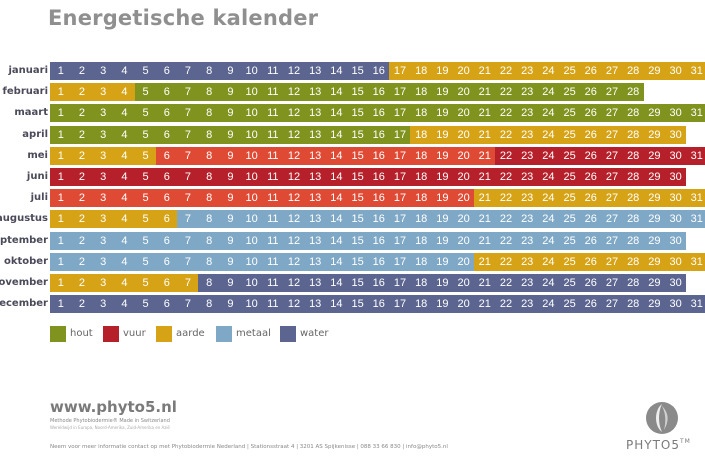 The image size is (705, 463). What do you see at coordinates (164, 334) in the screenshot?
I see `aarde-swatch` at bounding box center [164, 334].